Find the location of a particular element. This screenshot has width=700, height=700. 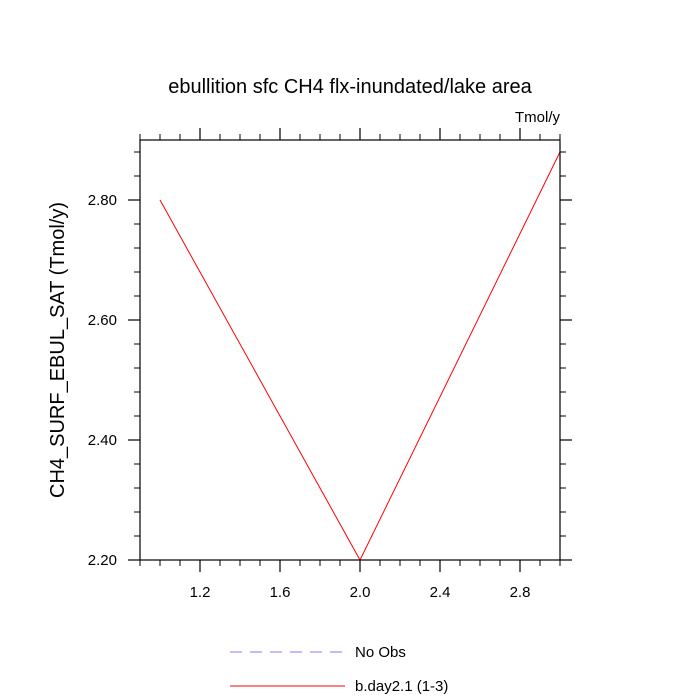

x-tick-label: 2.4 is located at coordinates (440, 592).